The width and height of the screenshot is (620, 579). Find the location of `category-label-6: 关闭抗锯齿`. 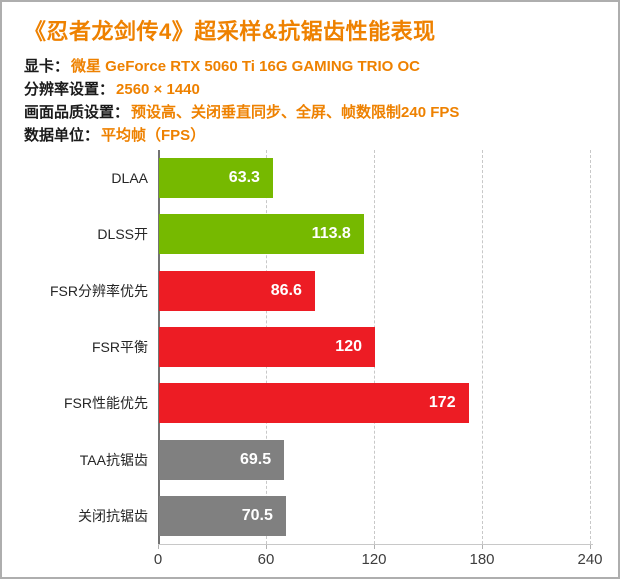

category-label-6: 关闭抗锯齿 is located at coordinates (113, 515).